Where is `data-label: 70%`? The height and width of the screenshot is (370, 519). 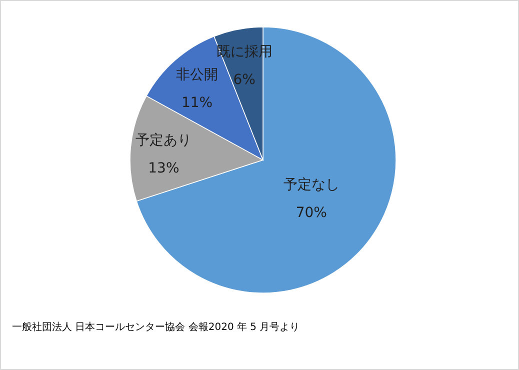
data-label: 70% is located at coordinates (311, 213).